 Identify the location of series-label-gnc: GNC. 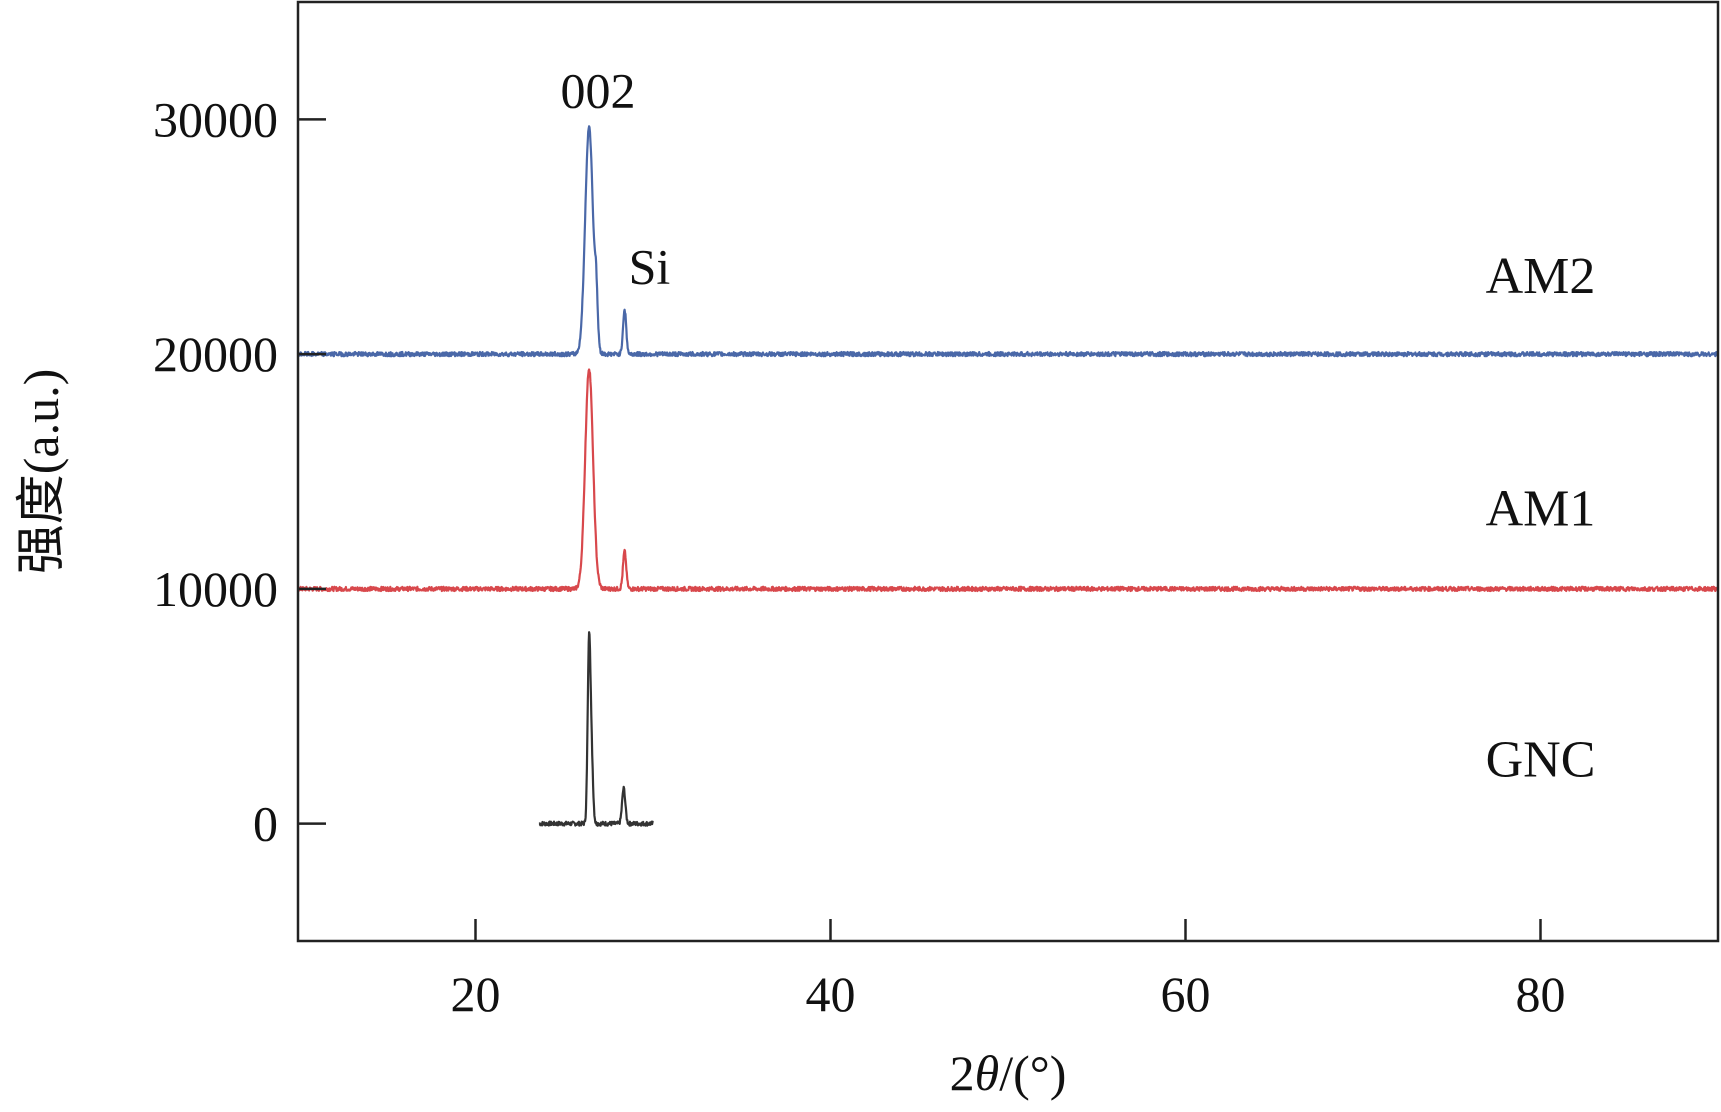
(1541, 760).